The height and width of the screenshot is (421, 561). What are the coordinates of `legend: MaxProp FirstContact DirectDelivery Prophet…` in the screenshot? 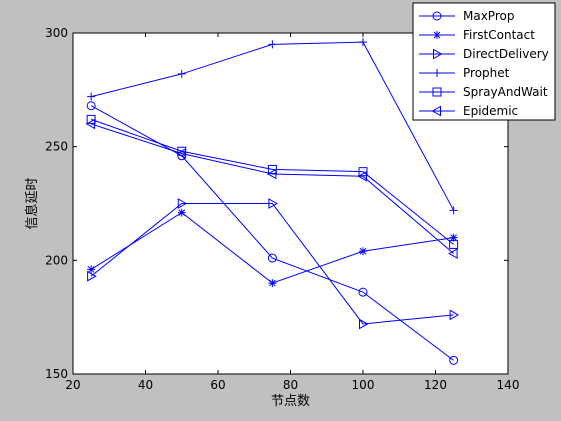 It's located at (484, 61).